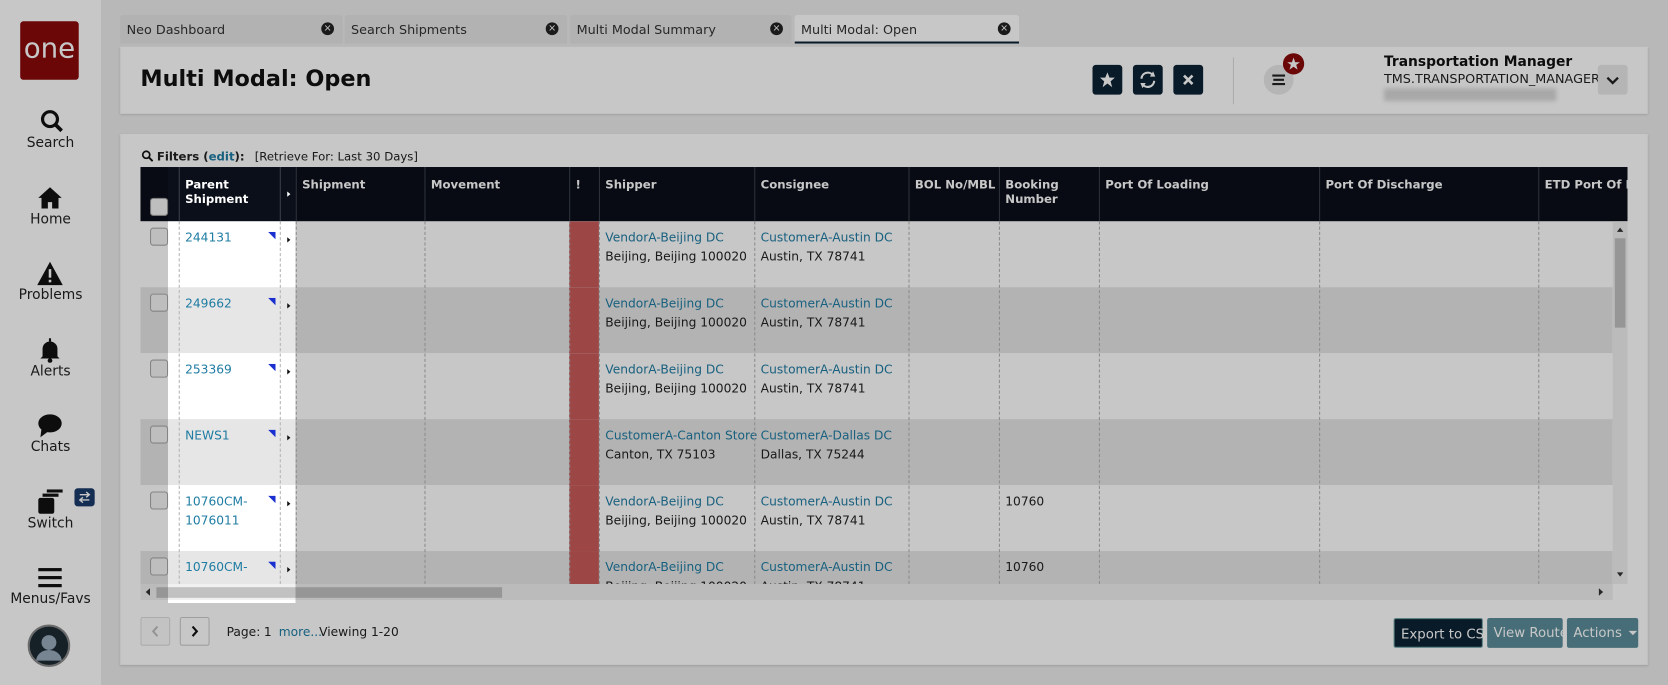 This screenshot has width=1668, height=685. I want to click on column-header: Port Of Loading, so click(1157, 184).